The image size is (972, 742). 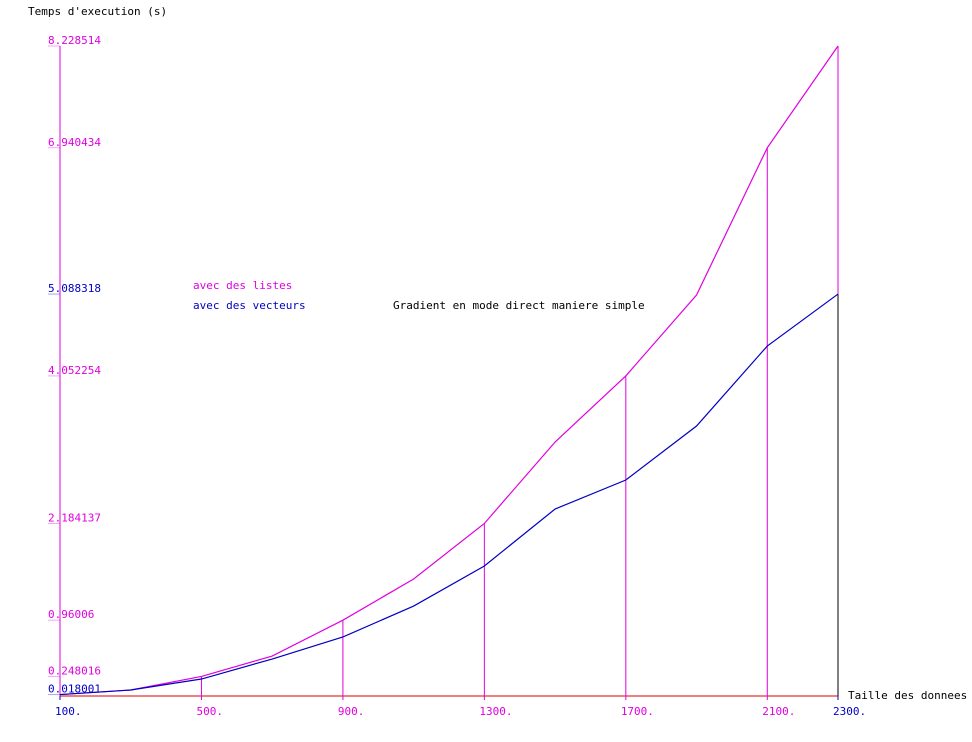 What do you see at coordinates (74, 670) in the screenshot?
I see `y-tick-label: 0.248016` at bounding box center [74, 670].